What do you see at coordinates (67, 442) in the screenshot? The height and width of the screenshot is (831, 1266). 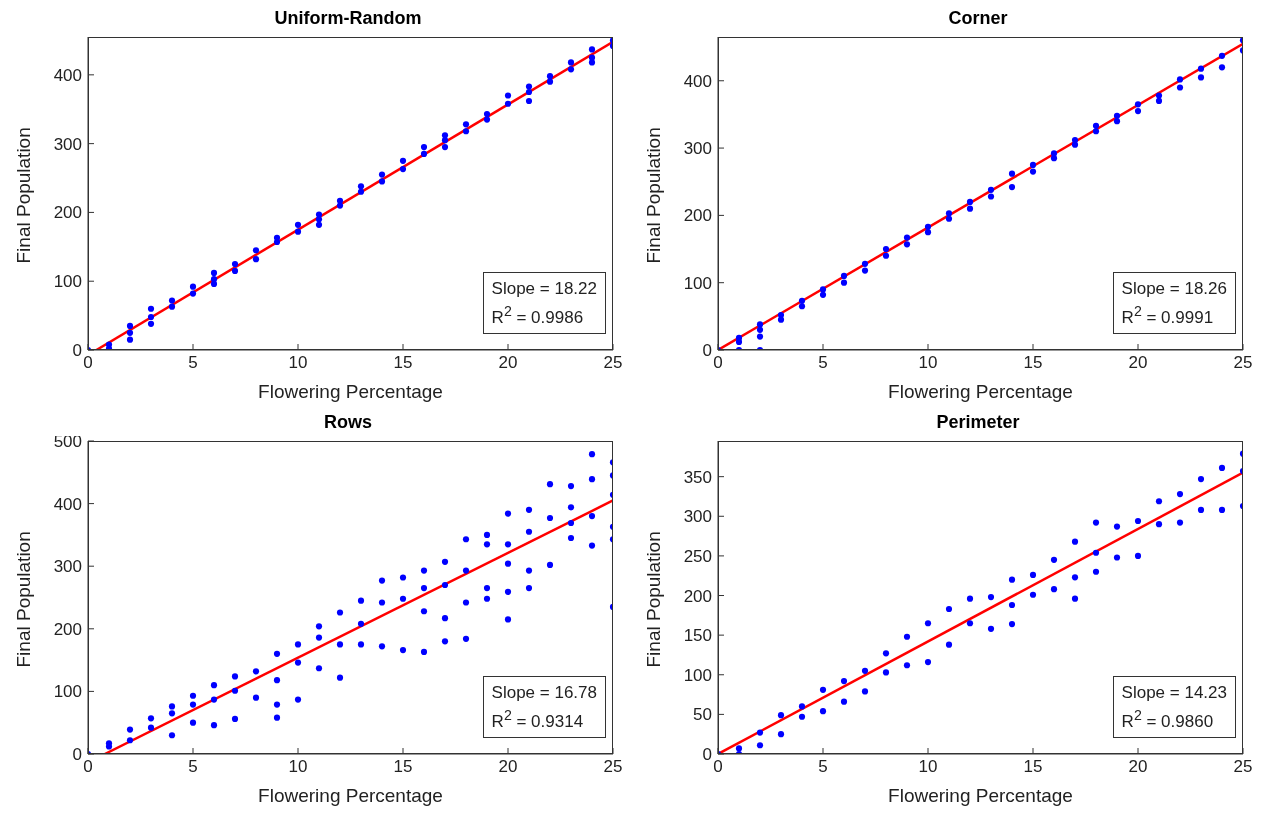 I see `y-tick-label: 500` at bounding box center [67, 442].